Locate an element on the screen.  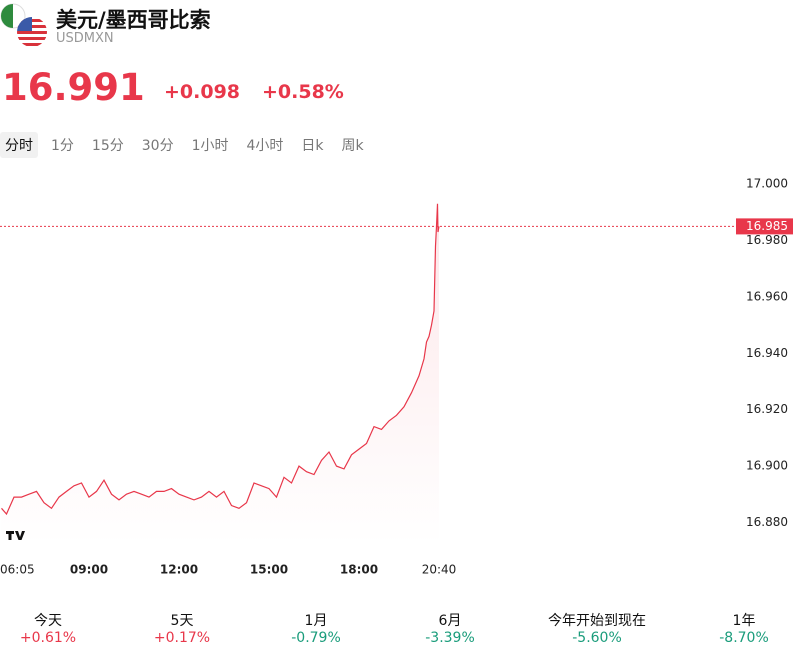
perf-value: +0.17% is located at coordinates (182, 638).